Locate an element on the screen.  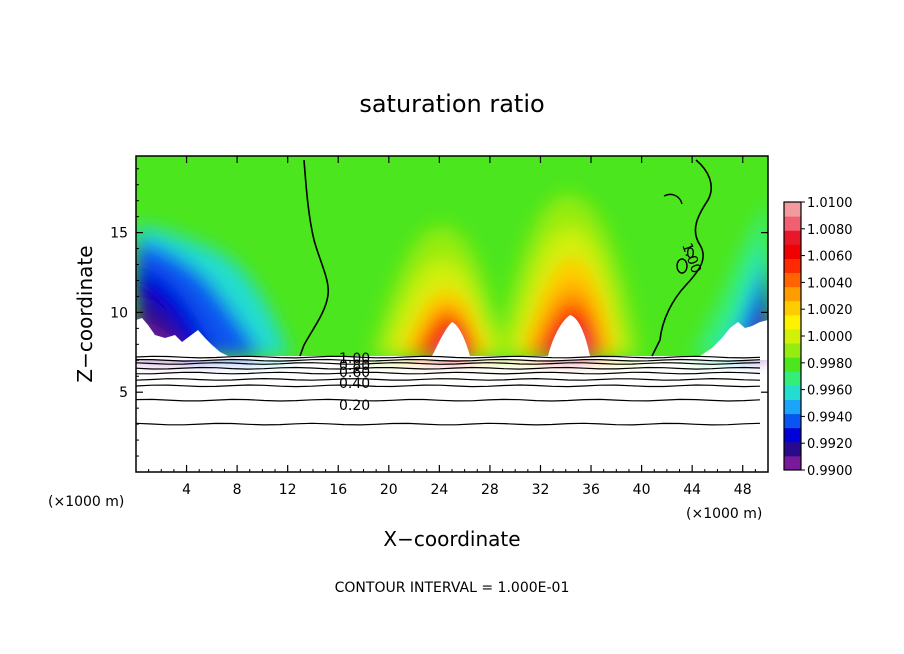
contour-label-4: 0.40 is located at coordinates (354, 384).